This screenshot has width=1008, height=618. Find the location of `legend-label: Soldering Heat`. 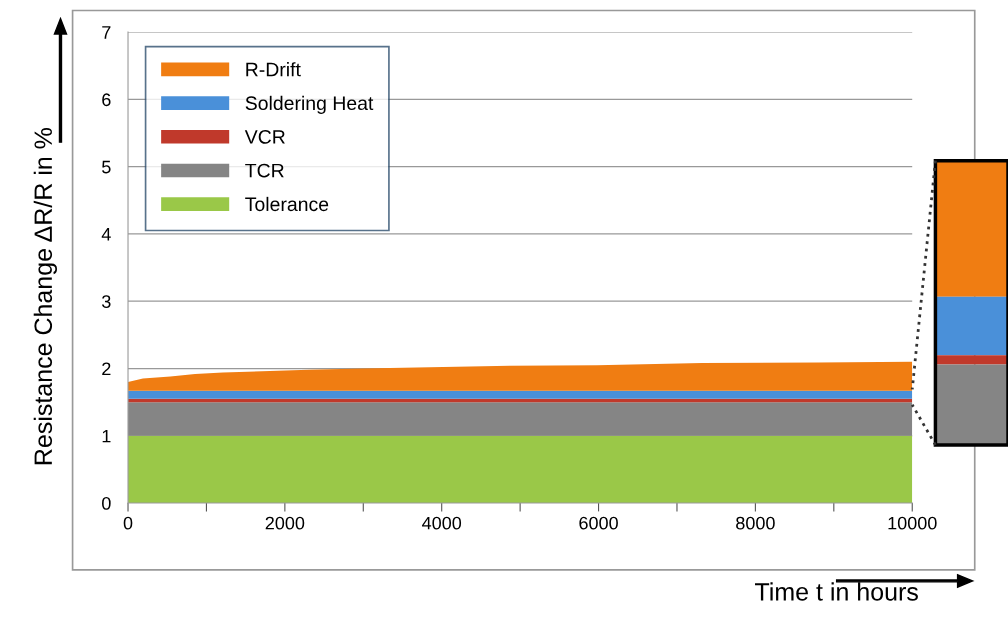

legend-label: Soldering Heat is located at coordinates (309, 104).